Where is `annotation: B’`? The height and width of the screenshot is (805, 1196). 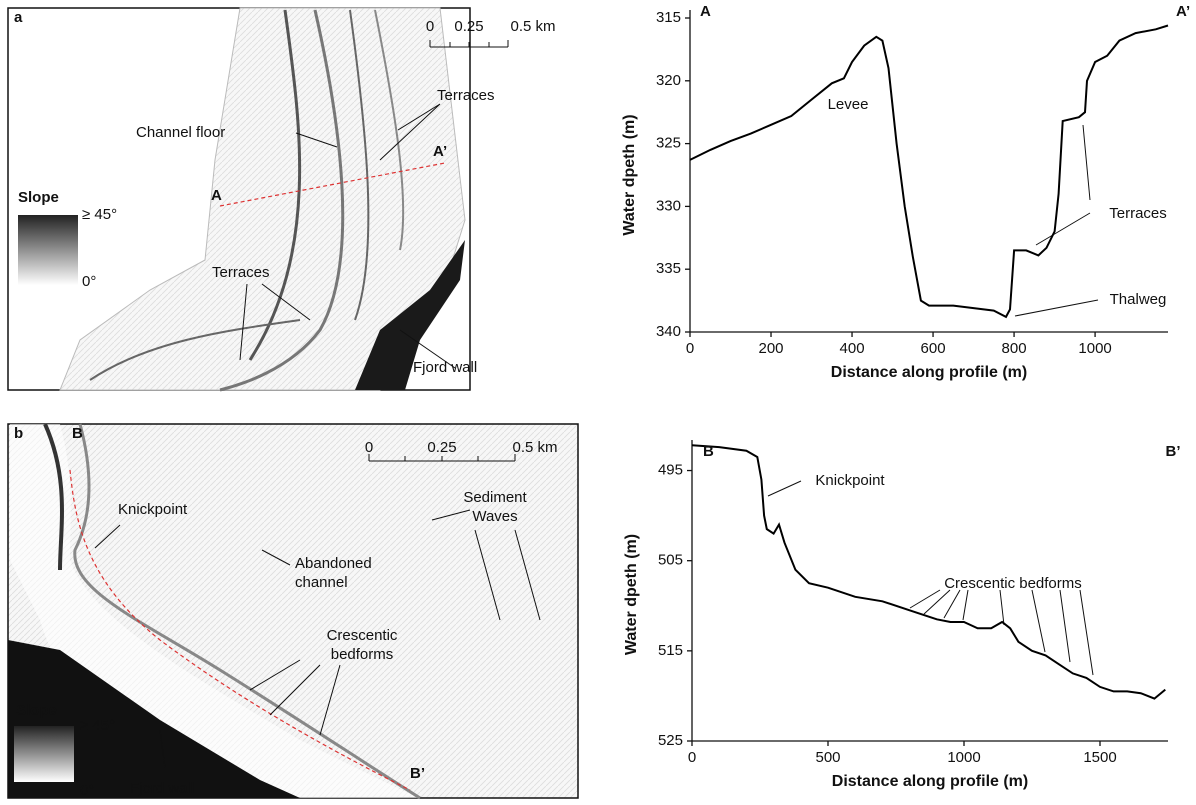 annotation: B’ is located at coordinates (1173, 451).